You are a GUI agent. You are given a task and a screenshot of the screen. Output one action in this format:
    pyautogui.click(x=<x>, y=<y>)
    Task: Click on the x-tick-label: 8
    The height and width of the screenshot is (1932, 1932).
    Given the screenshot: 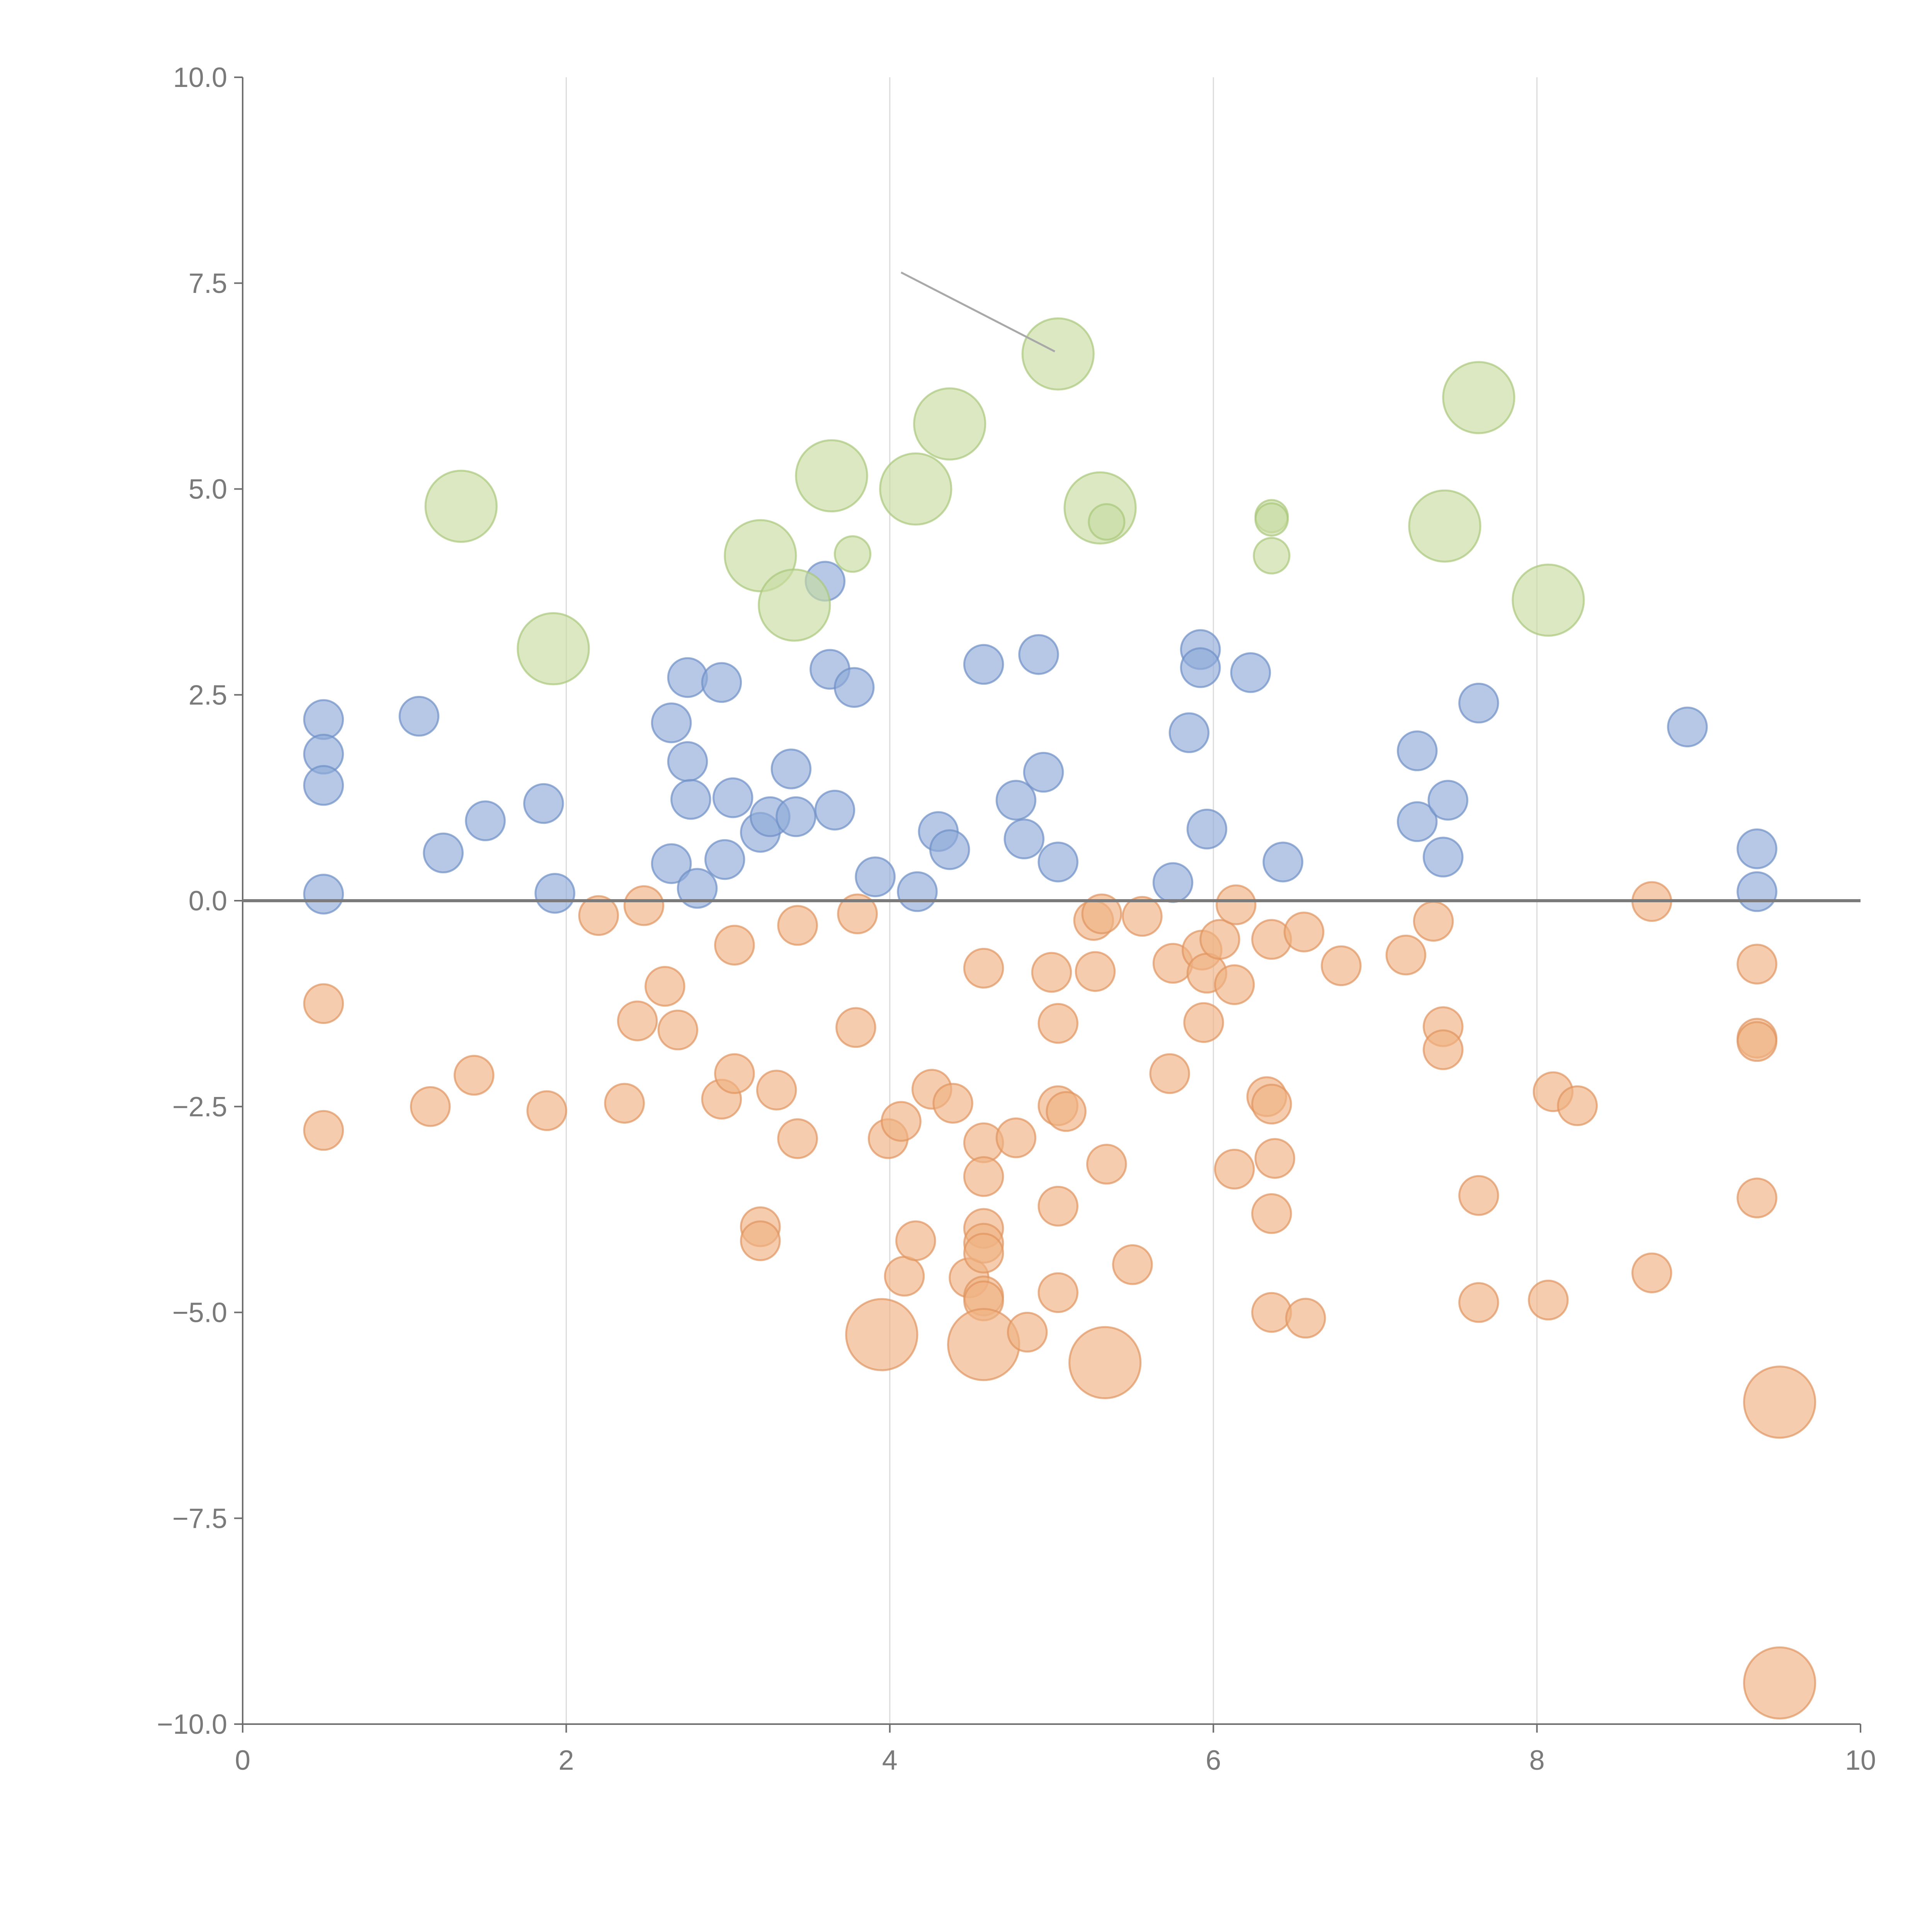 What is the action you would take?
    pyautogui.click(x=1537, y=1760)
    